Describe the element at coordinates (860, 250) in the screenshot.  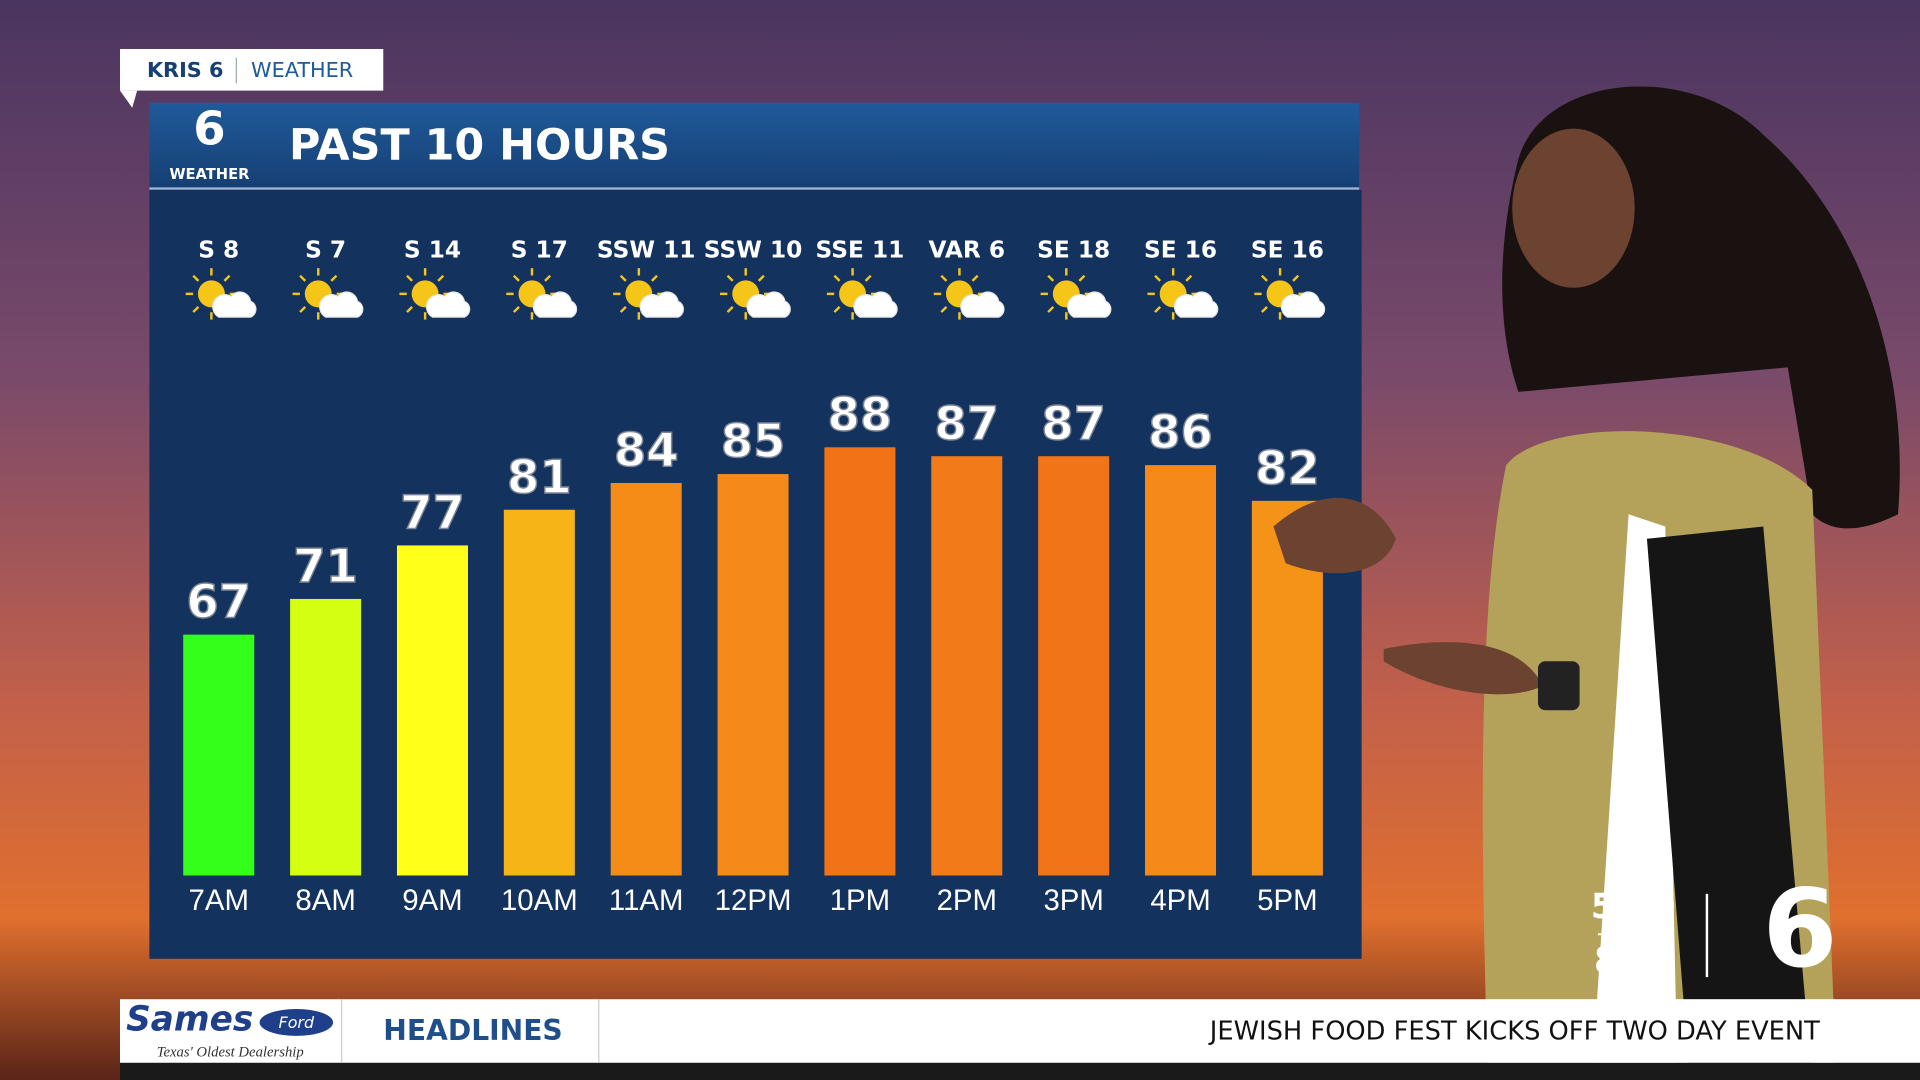
I see `wind-label: SSE 11` at that location.